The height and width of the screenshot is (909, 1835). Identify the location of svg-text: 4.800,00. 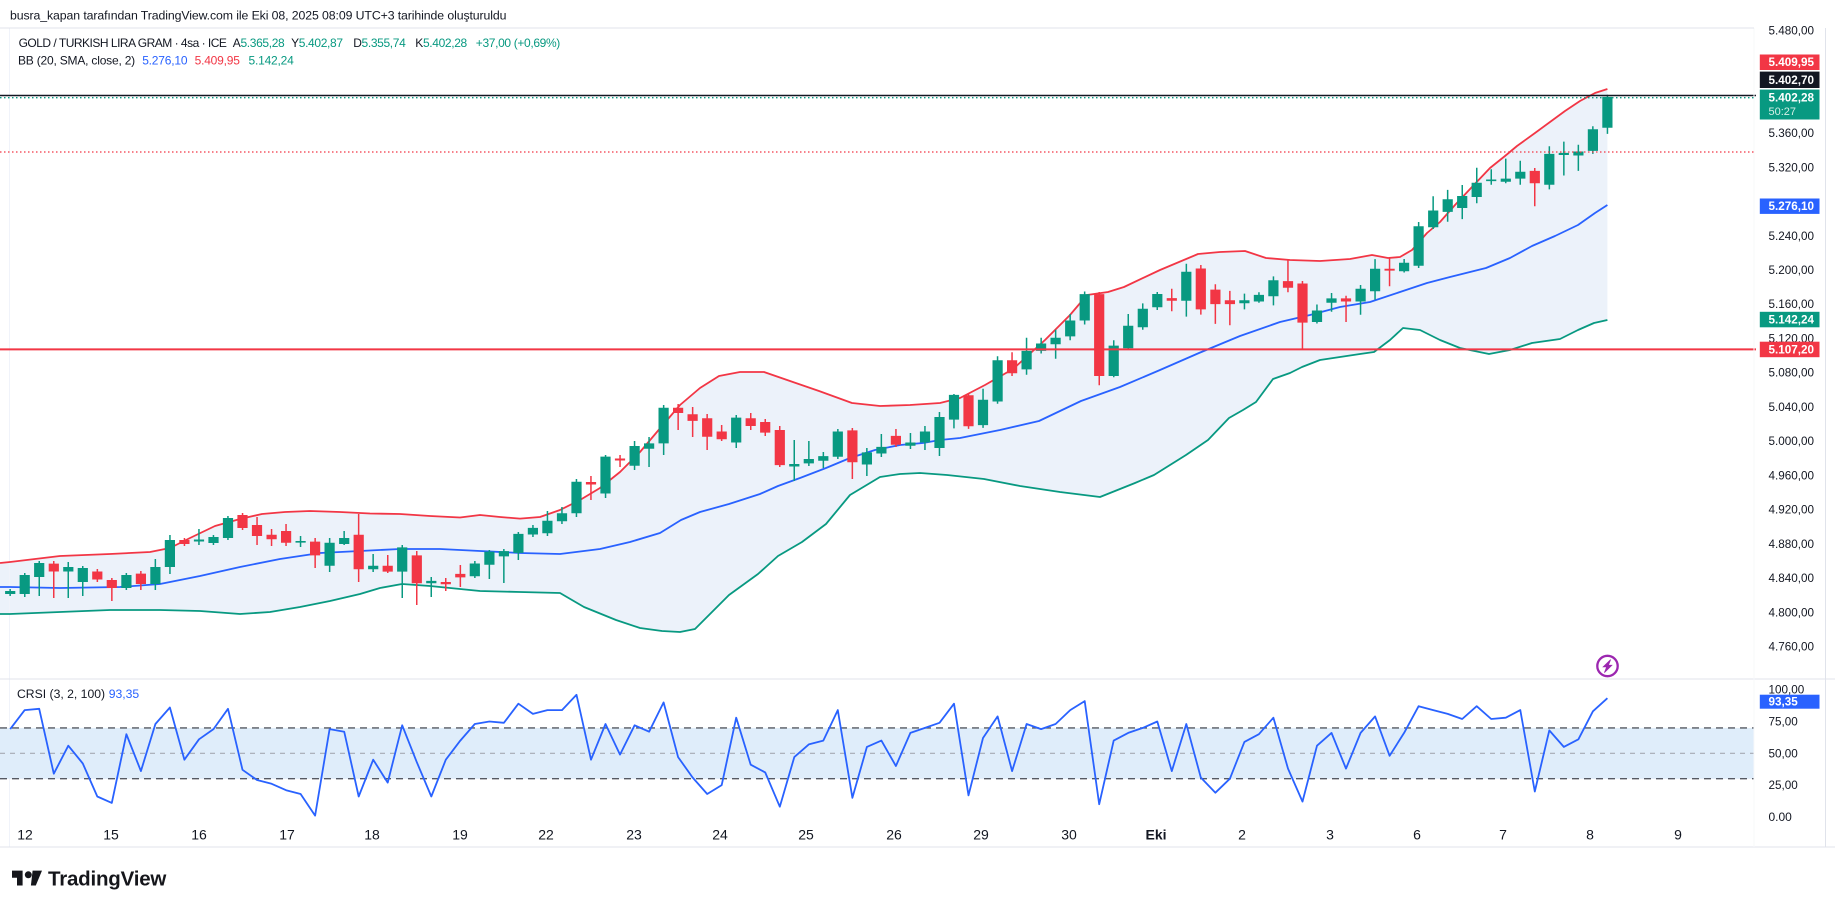
(1792, 612).